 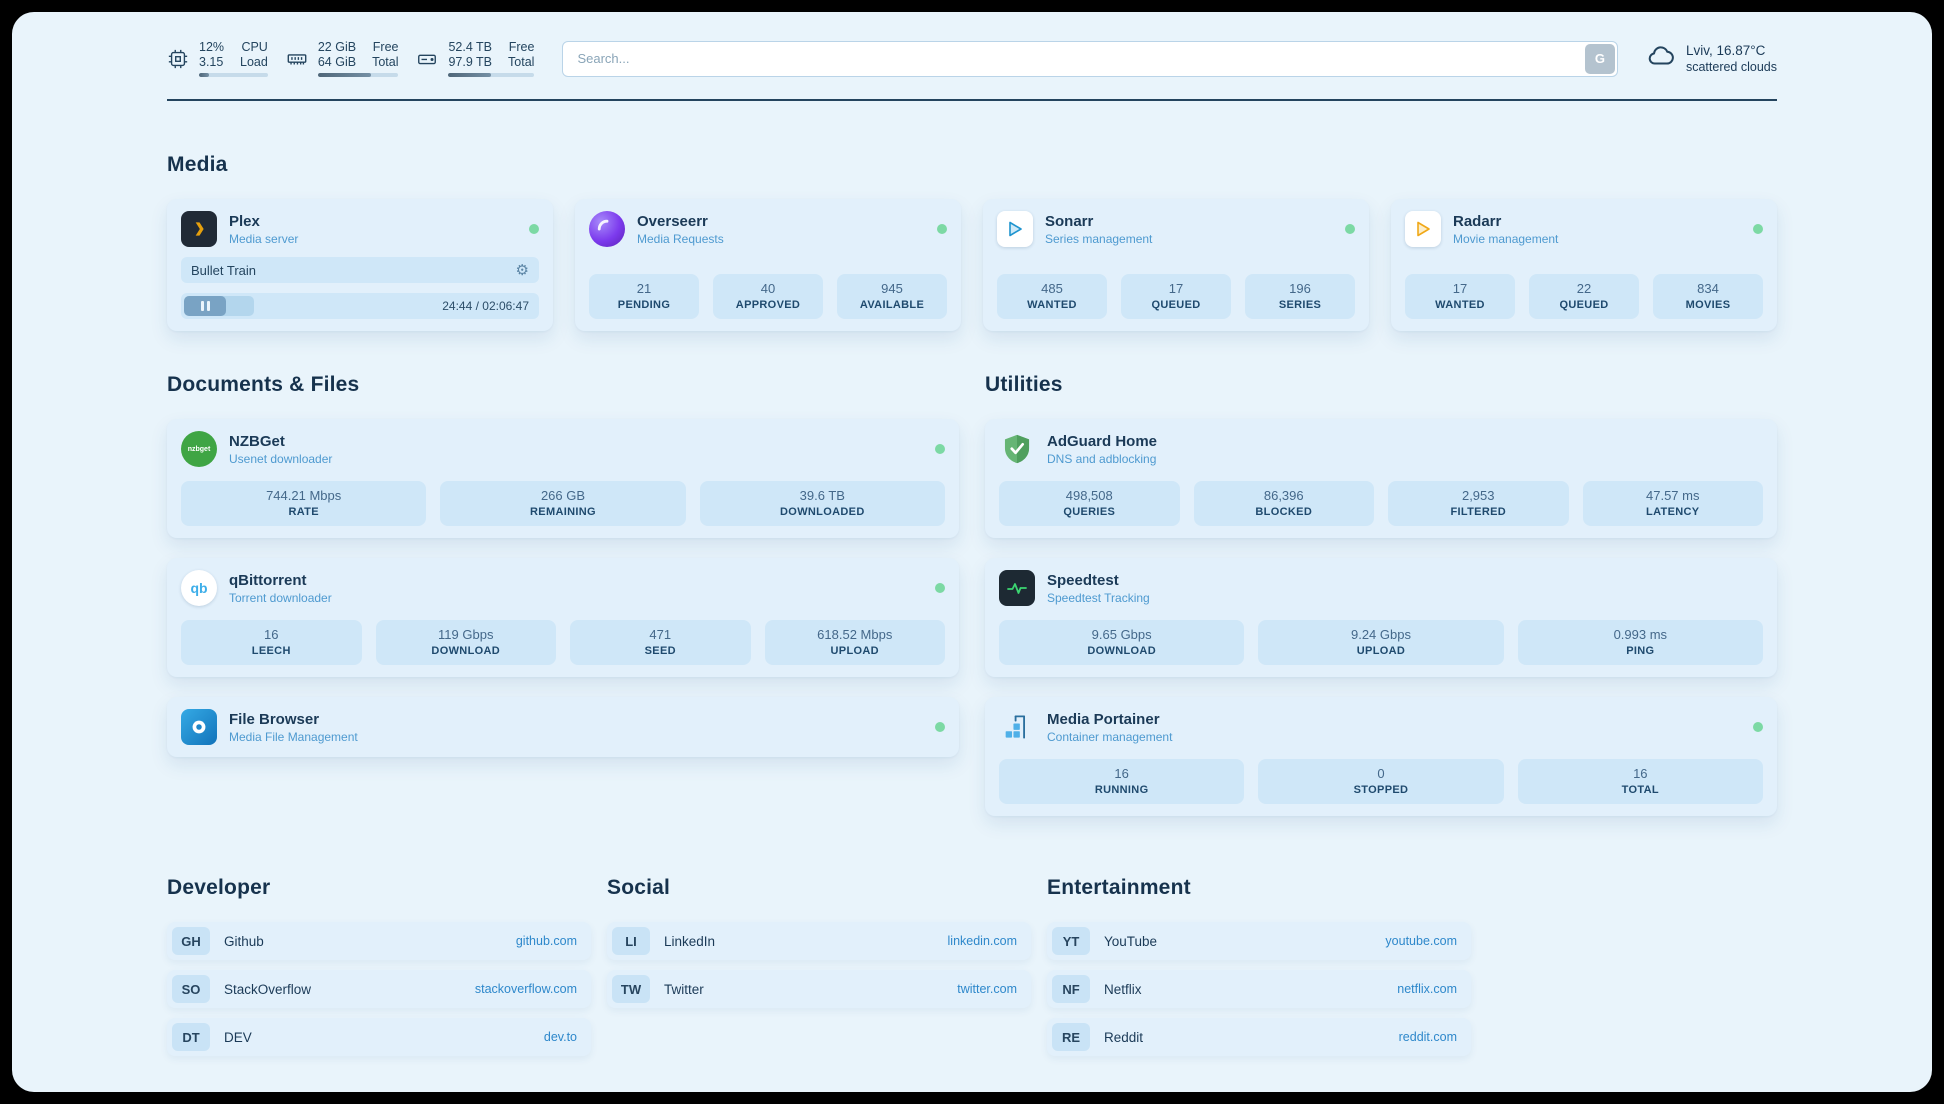 What do you see at coordinates (563, 503) in the screenshot?
I see `stat-chip: 266 GB REMAINING` at bounding box center [563, 503].